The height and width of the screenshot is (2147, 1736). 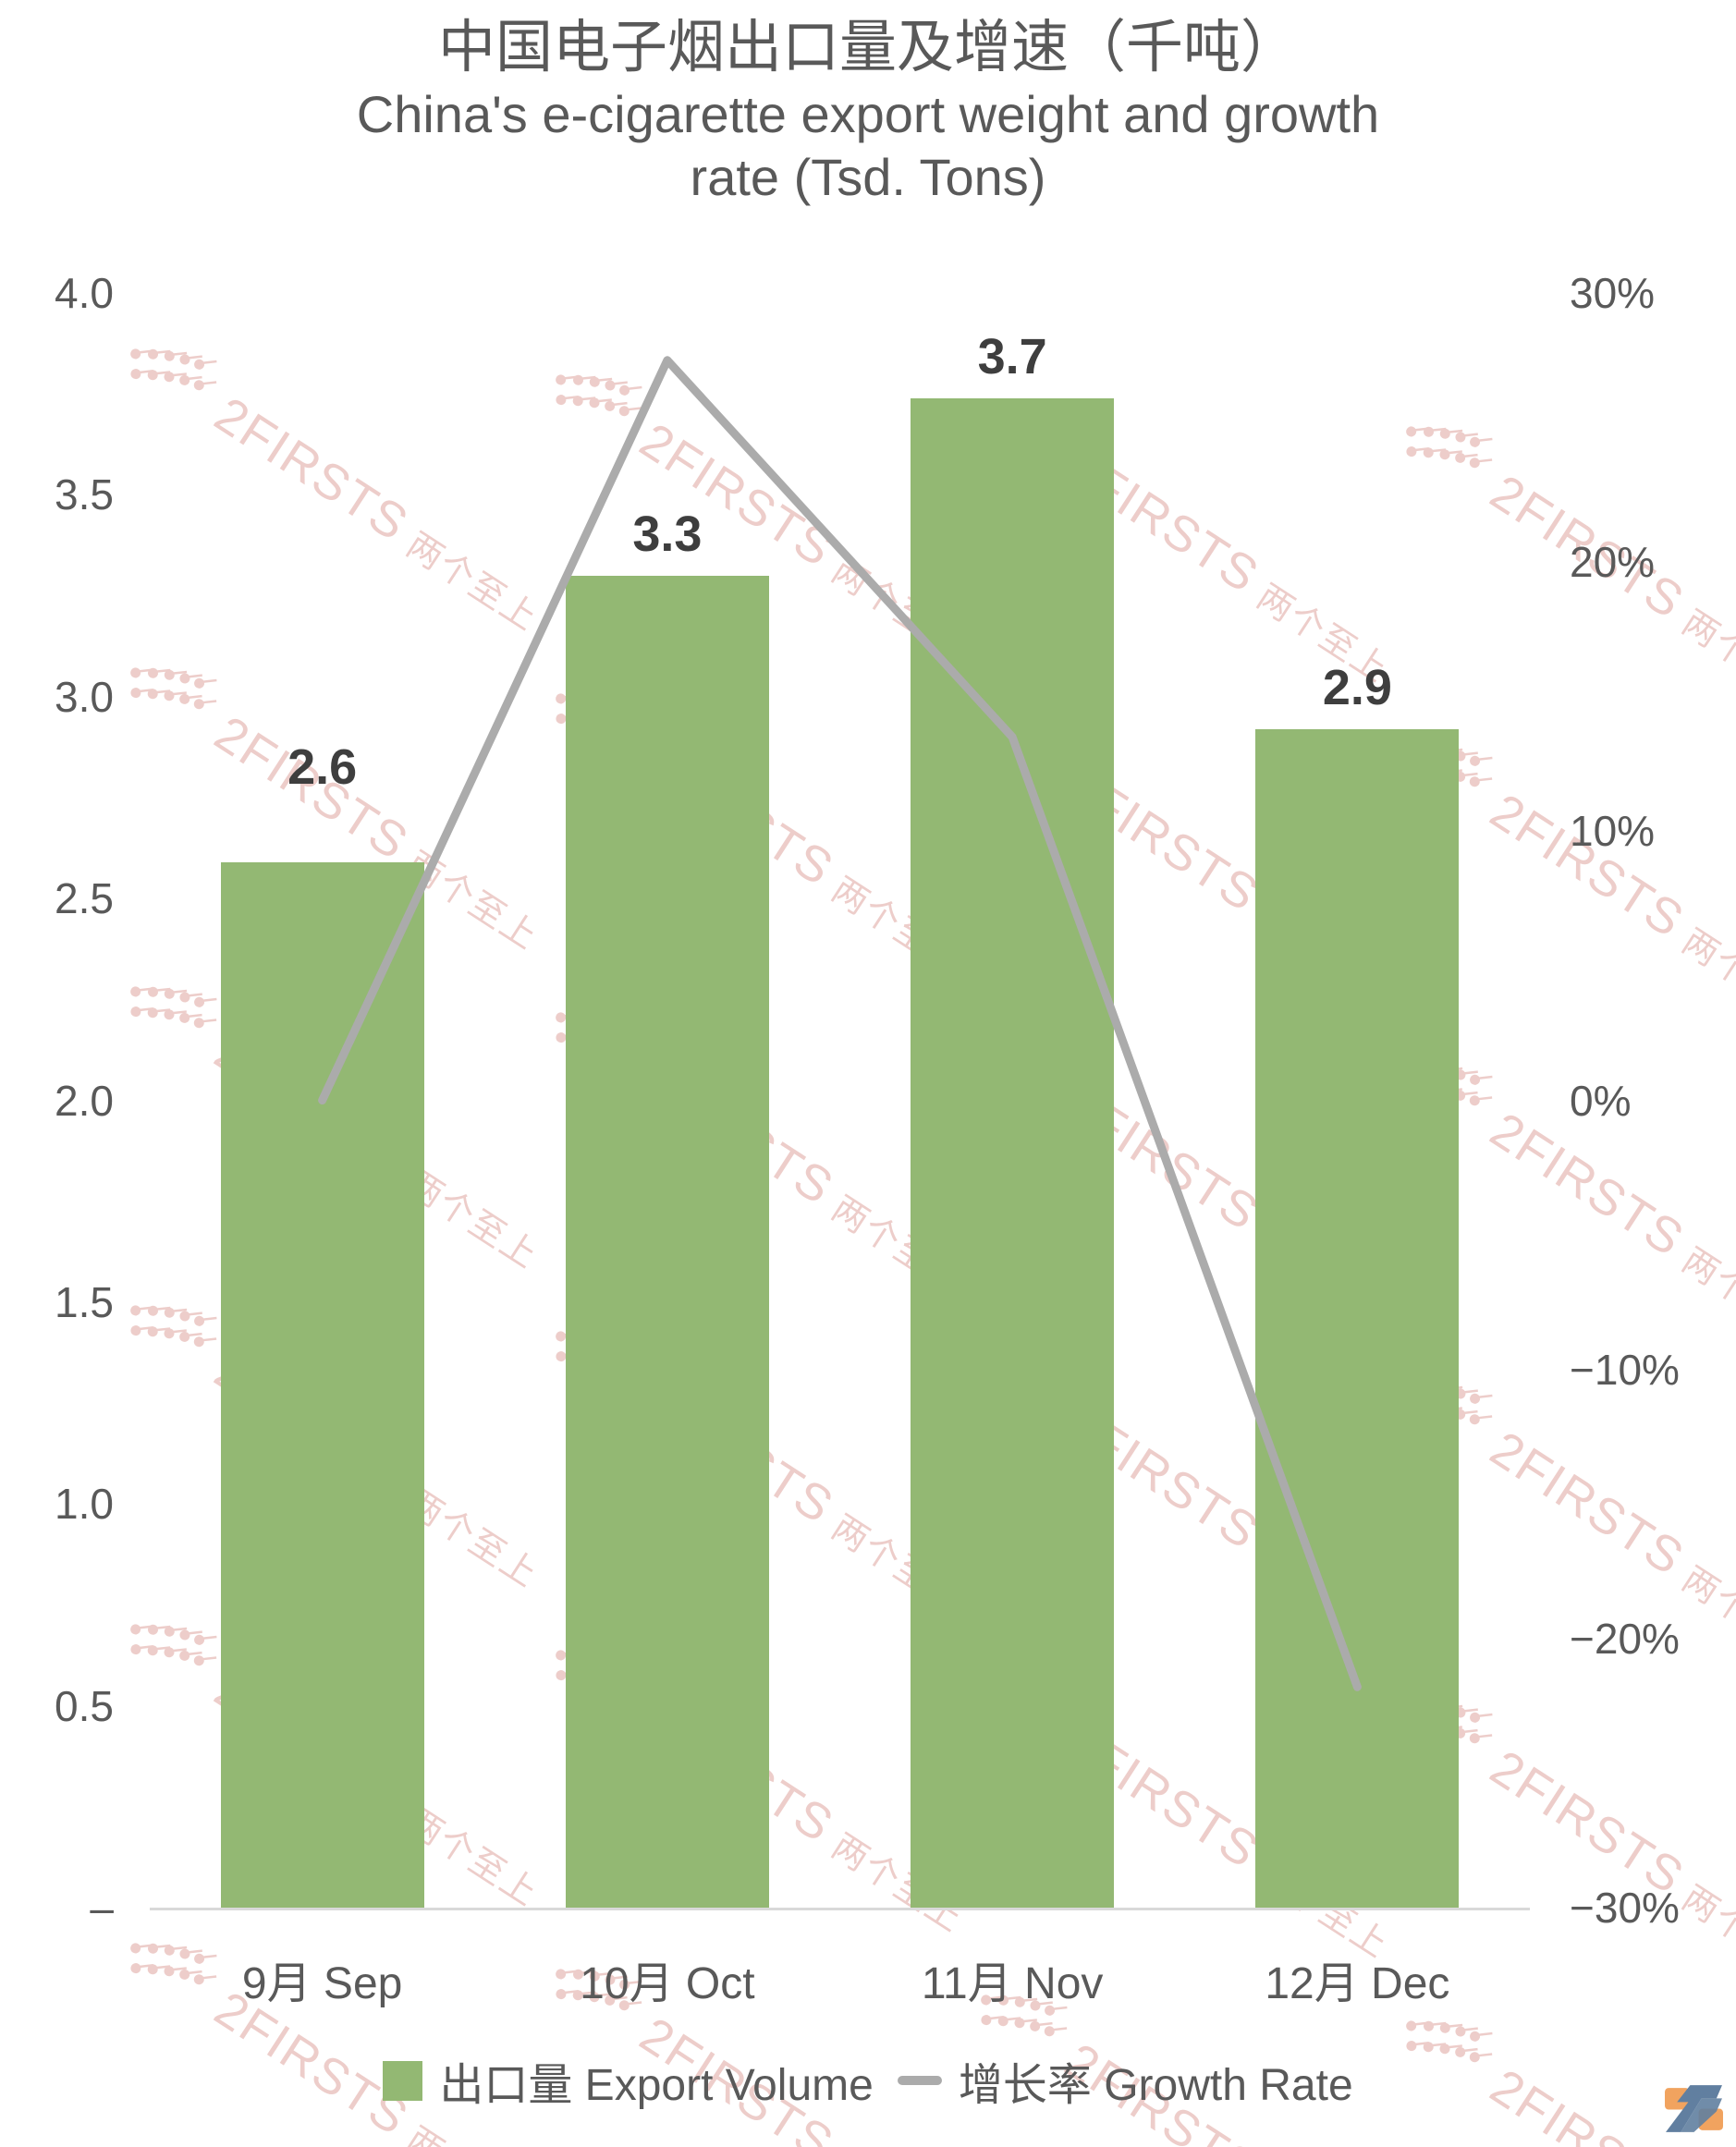 I want to click on y-axis-left-tick-label: 3.5, so click(x=84, y=494).